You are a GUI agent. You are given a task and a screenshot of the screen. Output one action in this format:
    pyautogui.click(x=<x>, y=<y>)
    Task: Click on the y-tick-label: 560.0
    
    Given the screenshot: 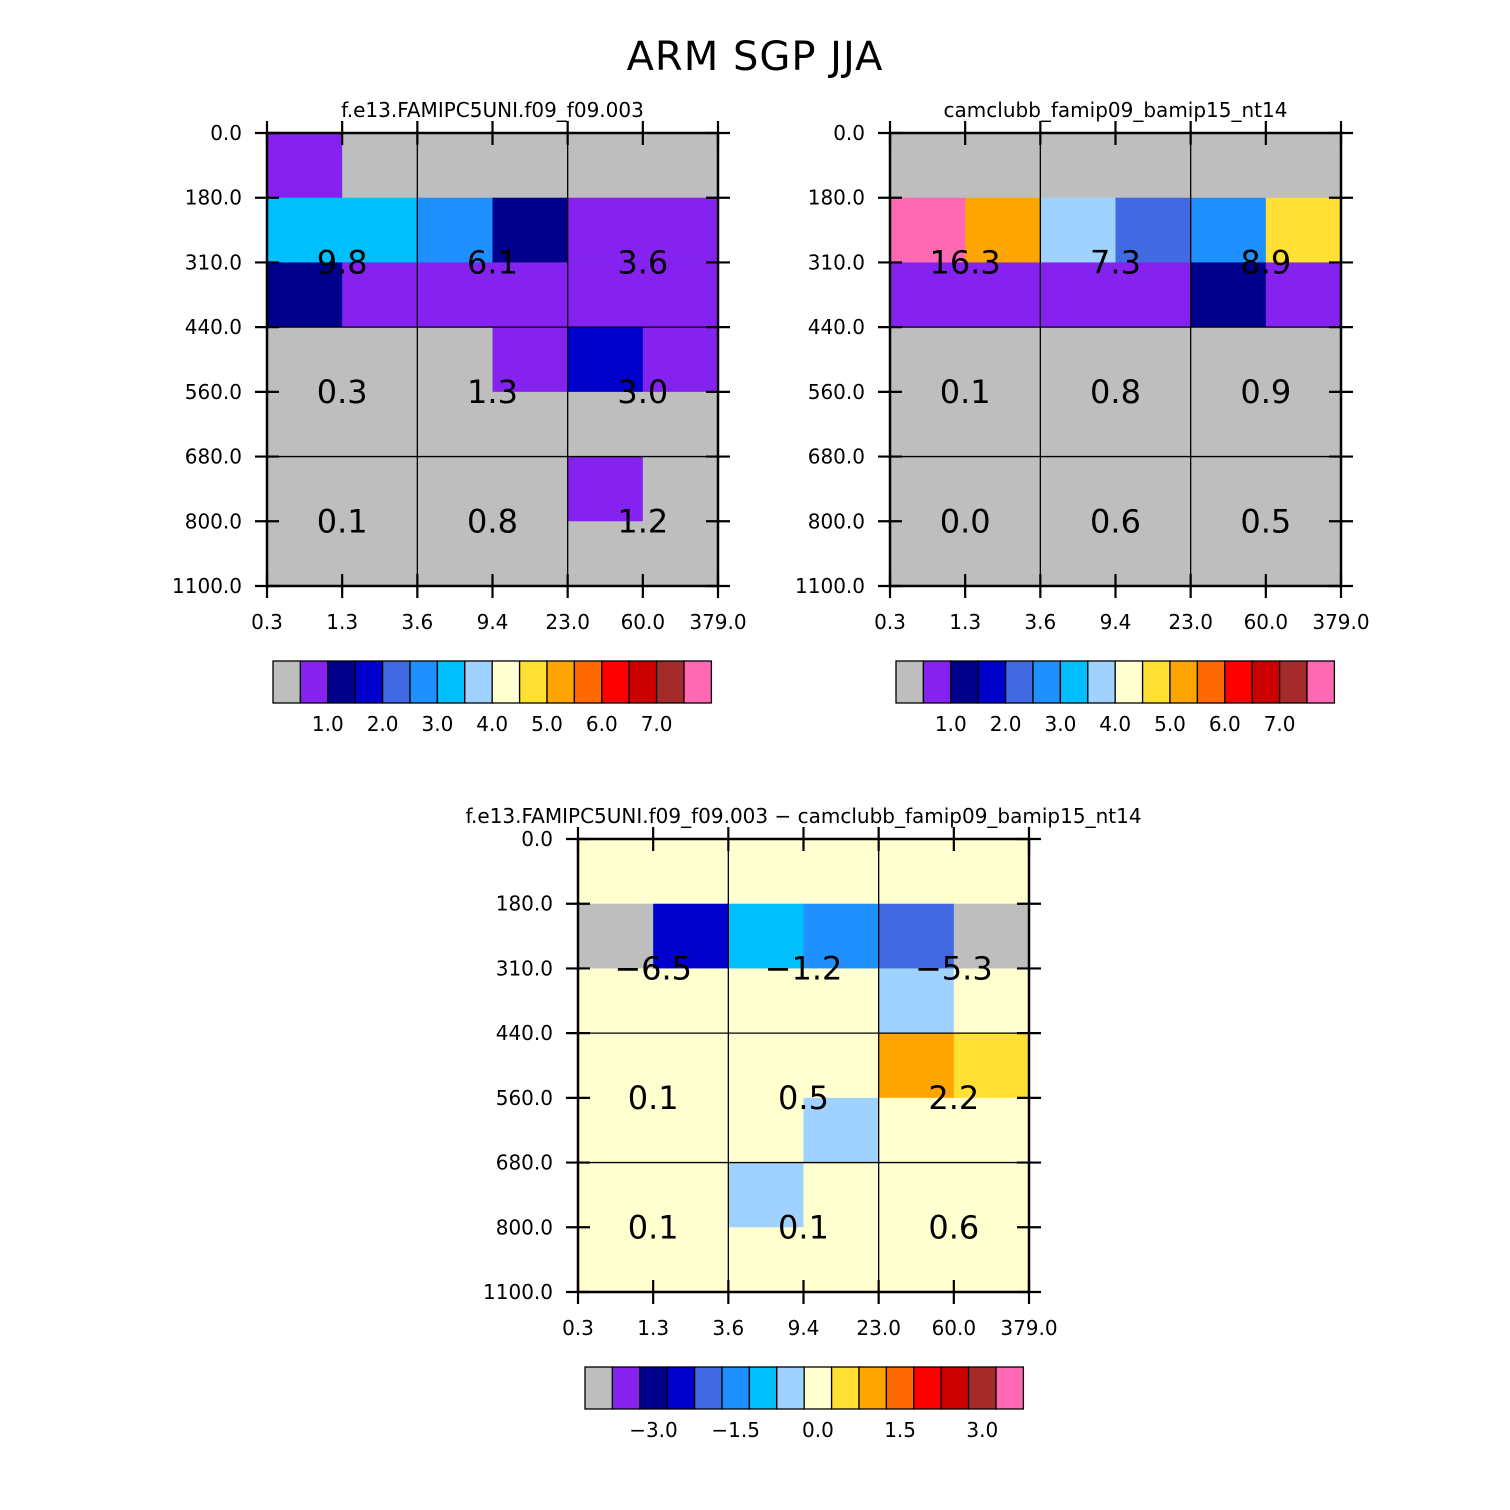 What is the action you would take?
    pyautogui.click(x=213, y=392)
    